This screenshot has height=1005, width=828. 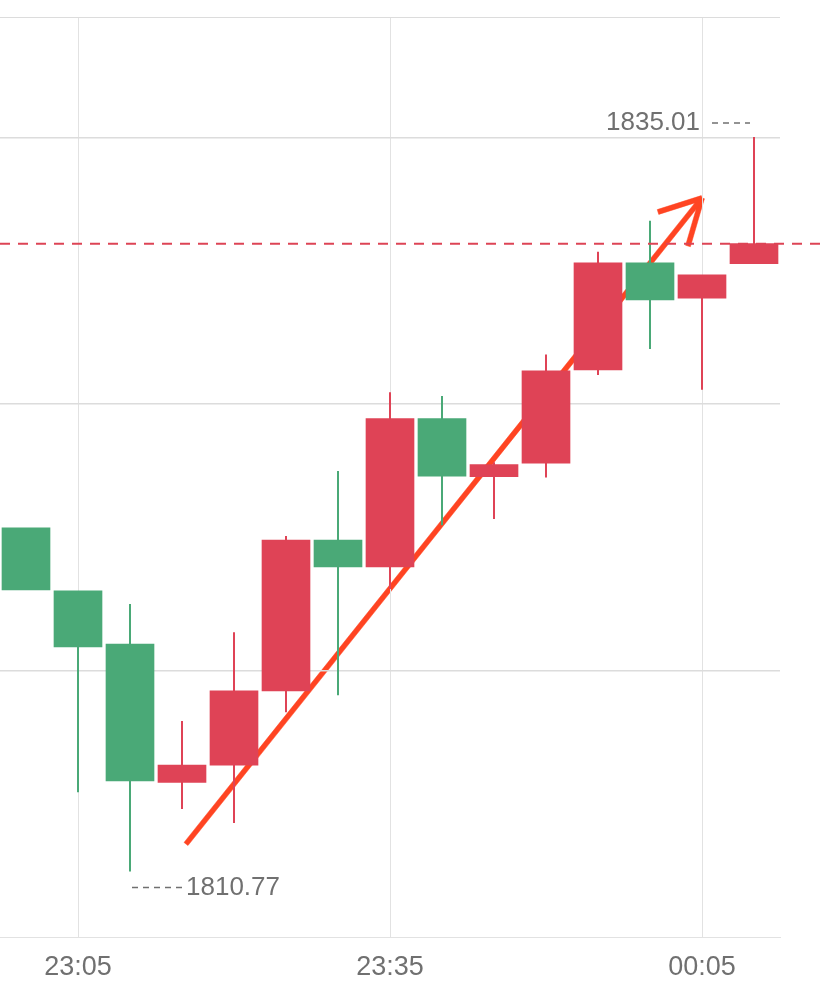 What do you see at coordinates (233, 885) in the screenshot?
I see `annotation: 1810.77` at bounding box center [233, 885].